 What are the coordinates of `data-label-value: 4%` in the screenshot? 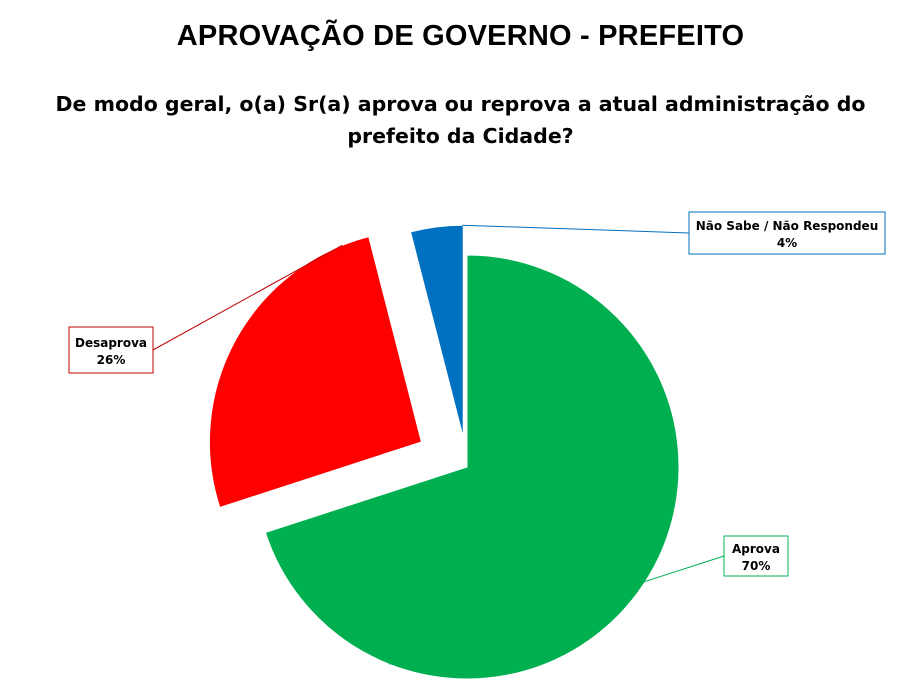 It's located at (787, 243).